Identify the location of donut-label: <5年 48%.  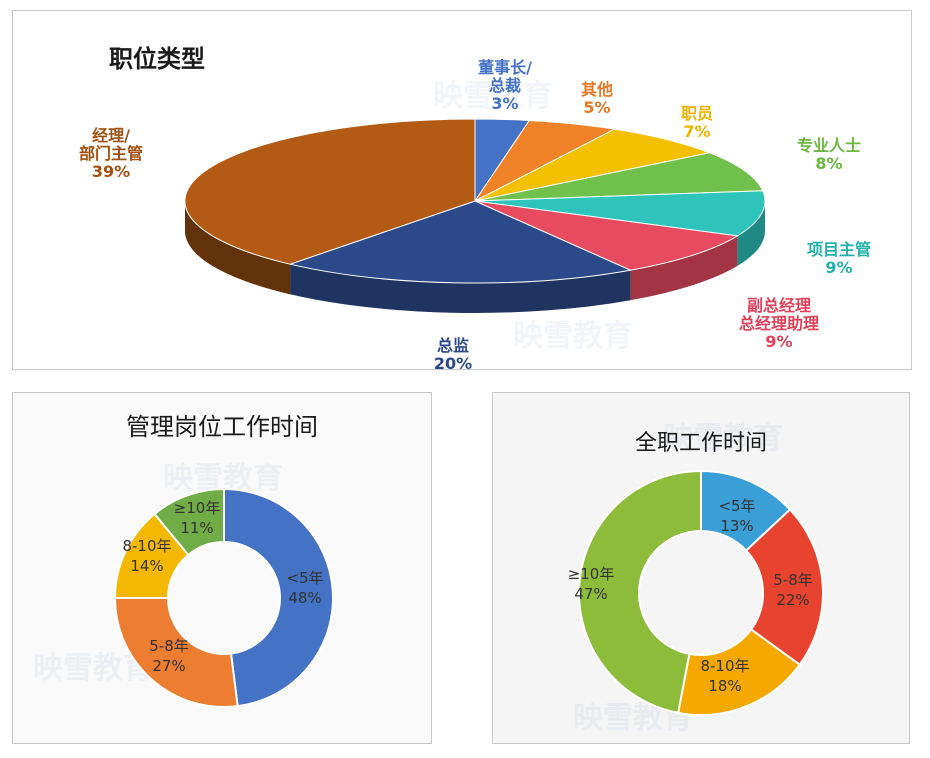
(304, 588).